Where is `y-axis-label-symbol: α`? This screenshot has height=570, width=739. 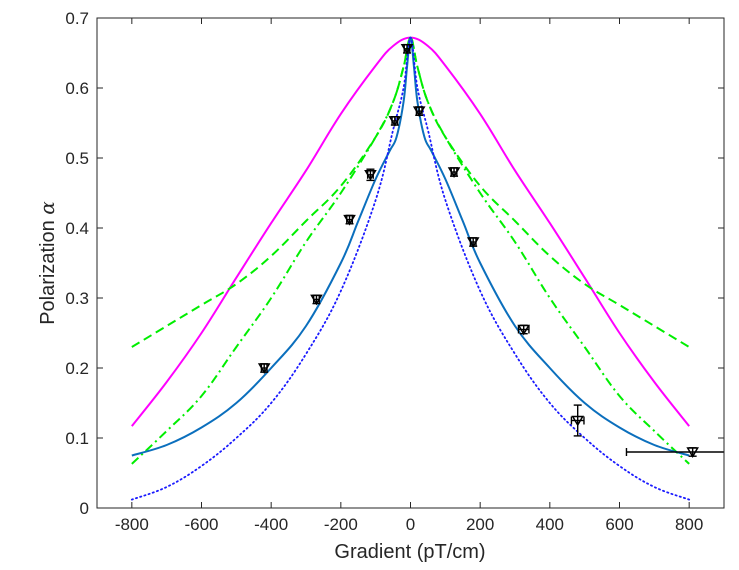 y-axis-label-symbol: α is located at coordinates (47, 208).